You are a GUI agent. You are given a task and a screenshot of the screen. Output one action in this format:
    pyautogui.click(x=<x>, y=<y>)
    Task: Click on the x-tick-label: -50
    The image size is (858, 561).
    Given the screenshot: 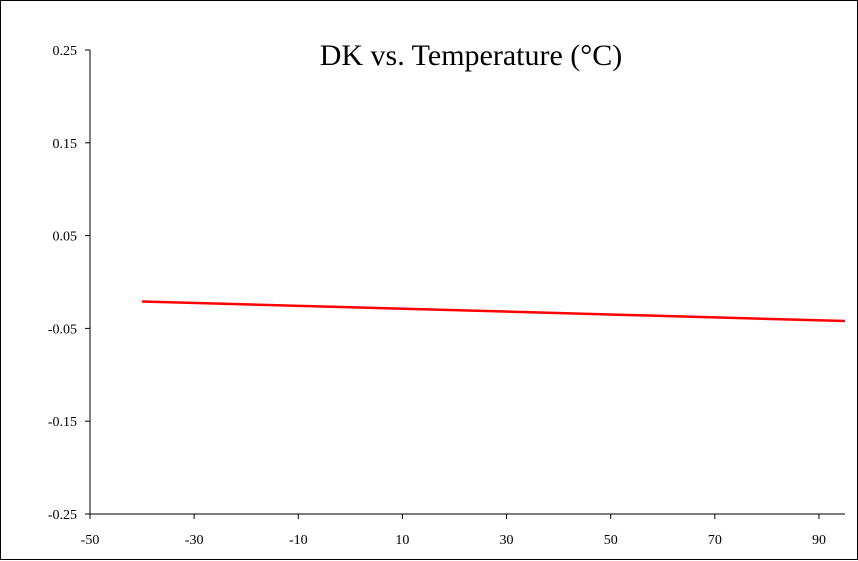 What is the action you would take?
    pyautogui.click(x=90, y=540)
    